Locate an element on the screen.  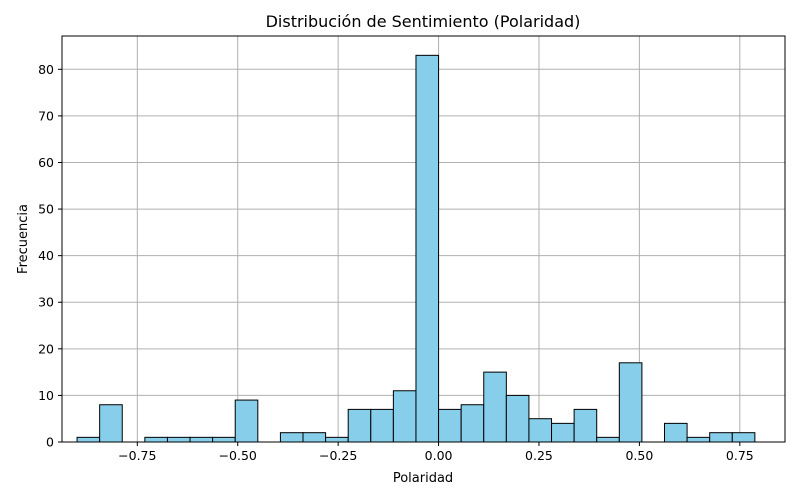
x-tick-label: −0.25 is located at coordinates (338, 455).